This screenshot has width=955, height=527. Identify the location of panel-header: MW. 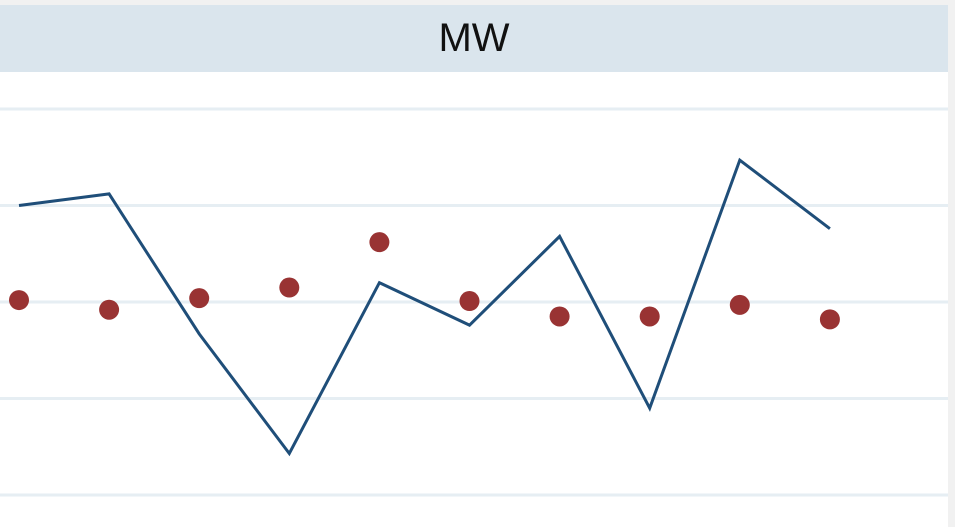
(474, 38).